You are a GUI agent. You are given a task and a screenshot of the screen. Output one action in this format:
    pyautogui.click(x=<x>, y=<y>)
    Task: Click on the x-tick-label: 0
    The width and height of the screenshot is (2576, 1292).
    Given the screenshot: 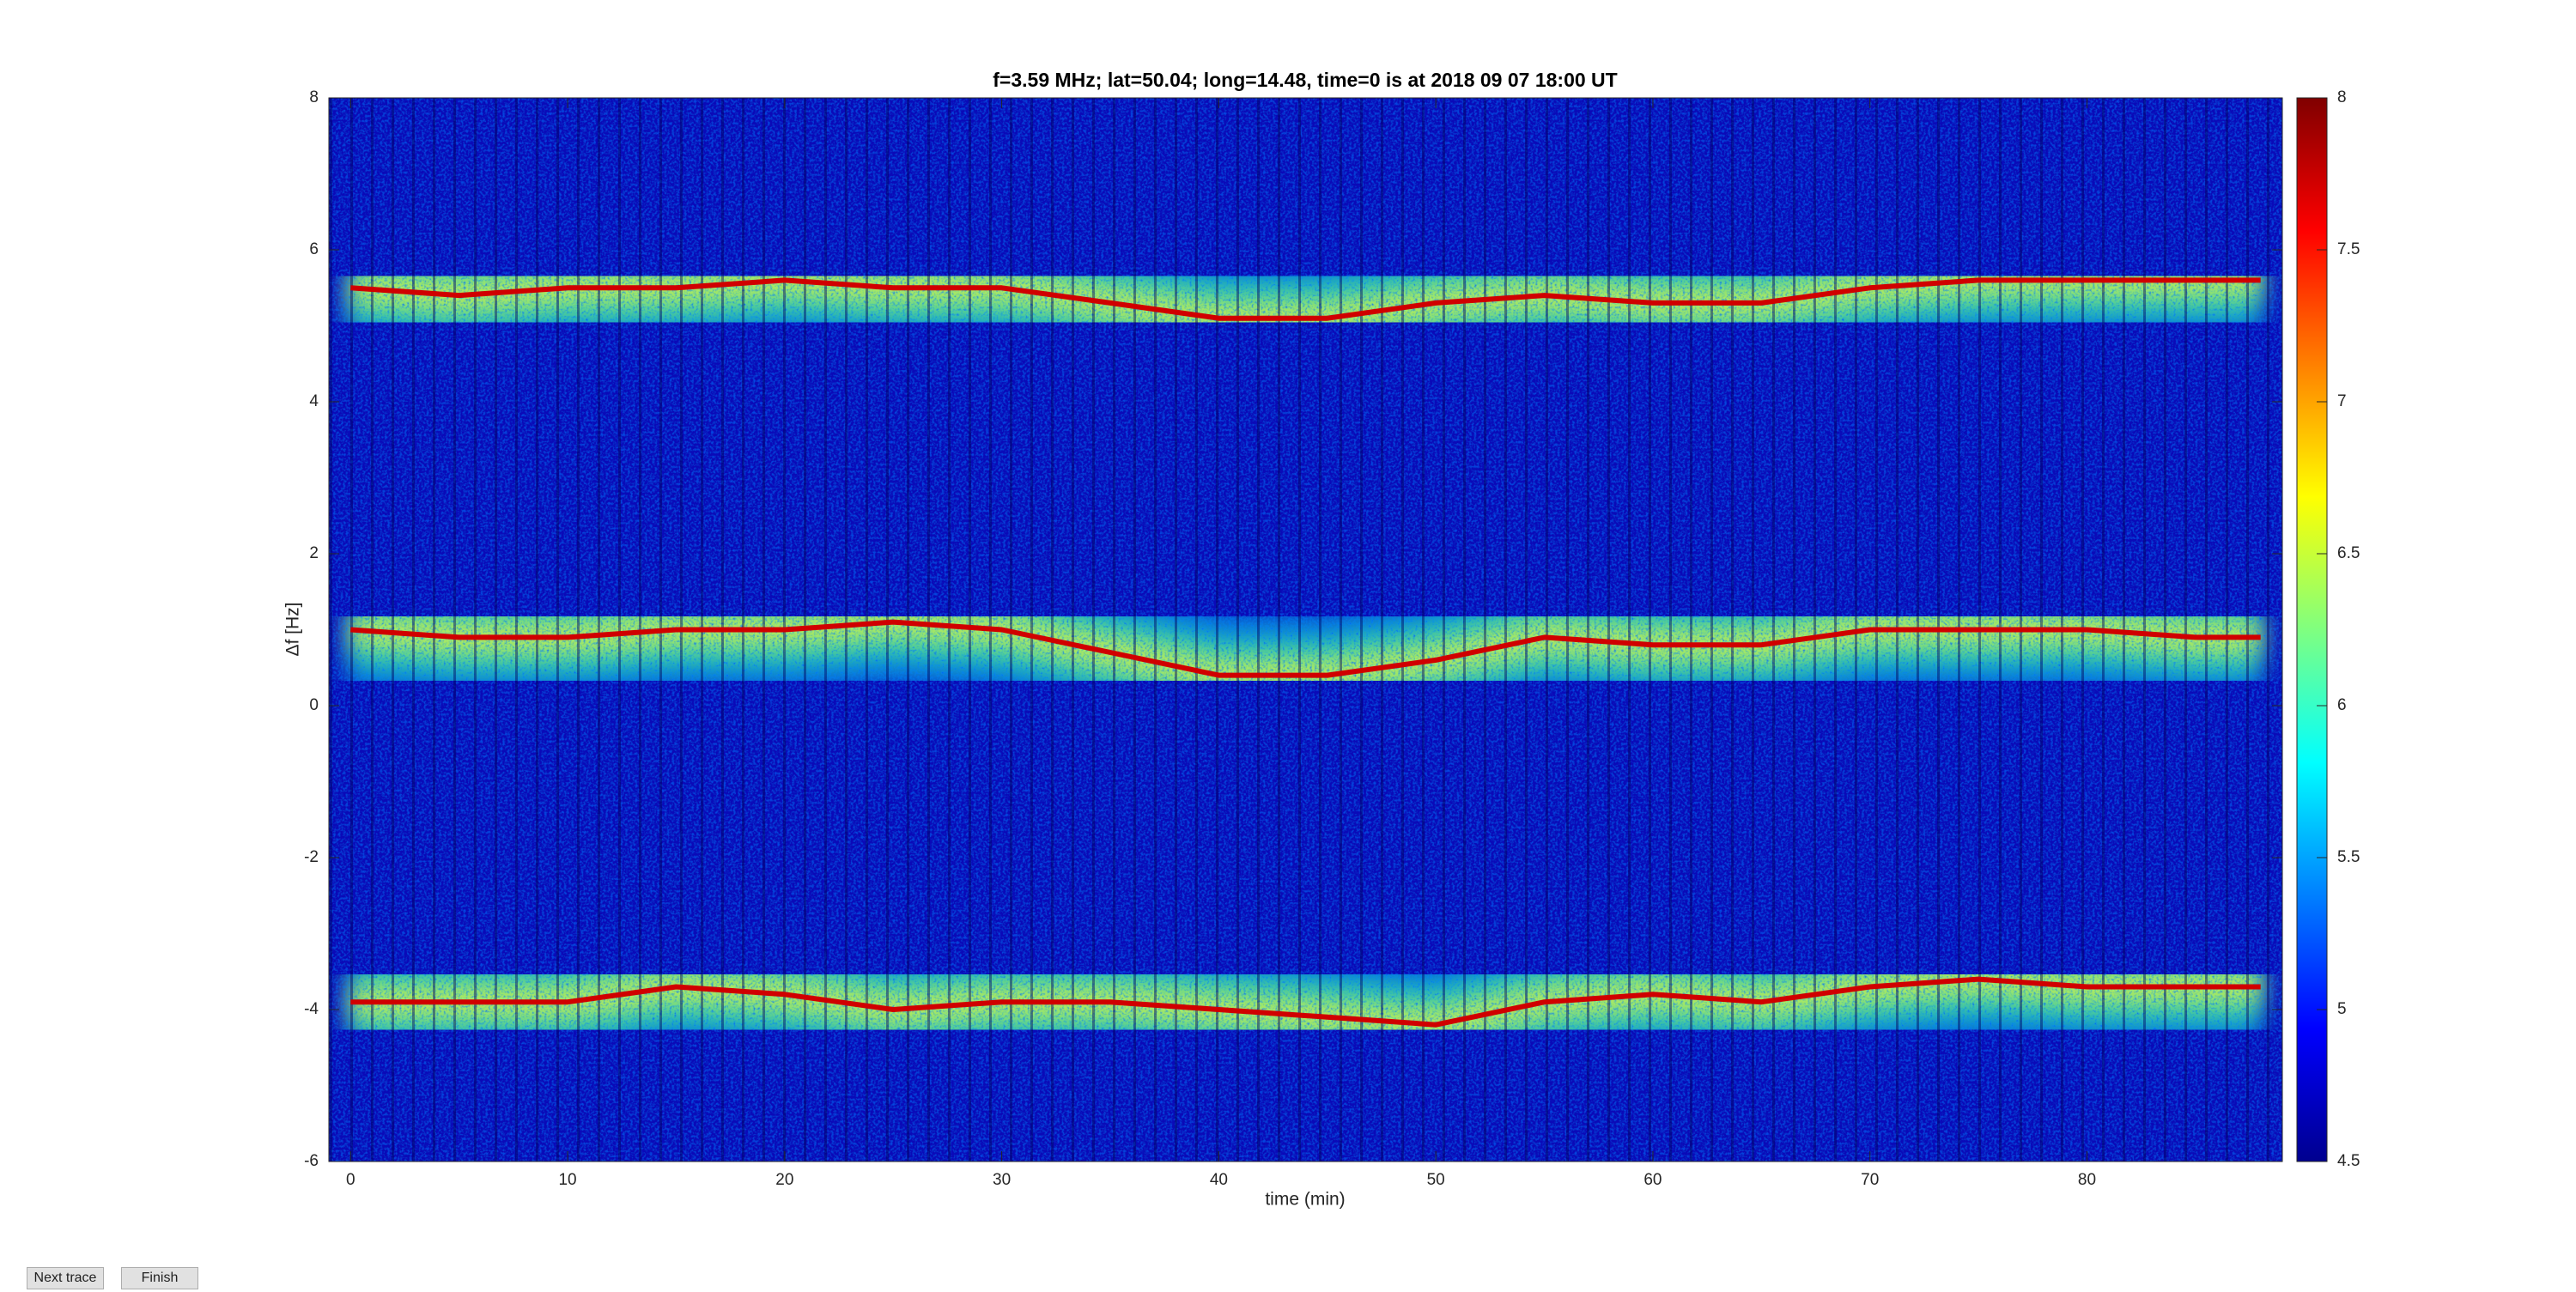 What is the action you would take?
    pyautogui.click(x=350, y=1180)
    